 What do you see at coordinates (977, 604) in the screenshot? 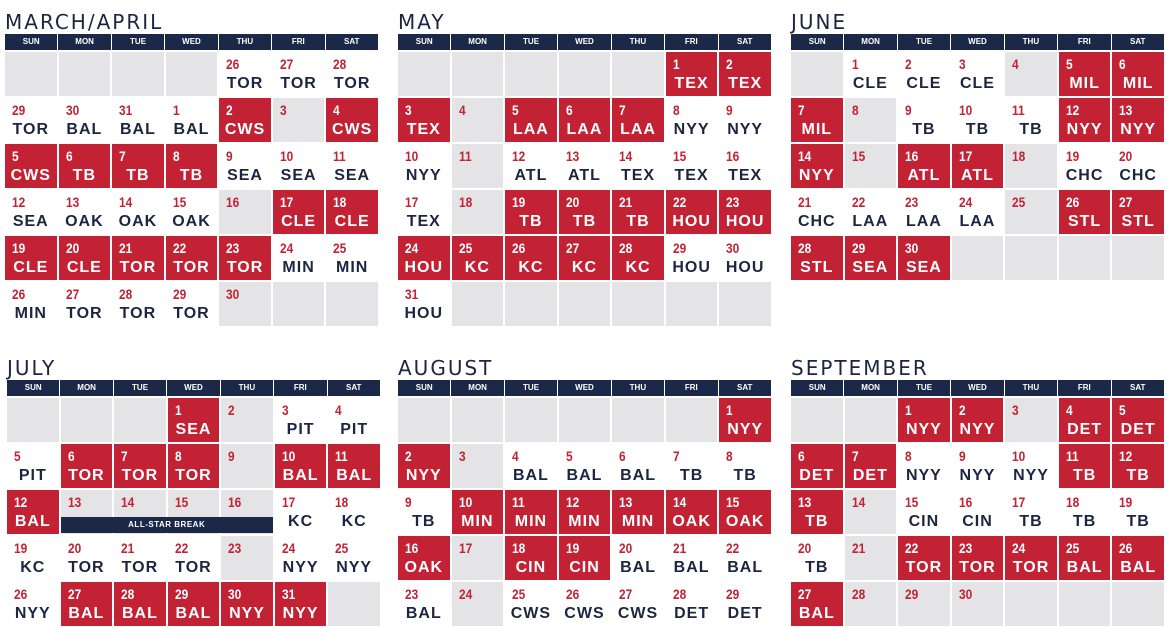
I see `off-day-cell: 30` at bounding box center [977, 604].